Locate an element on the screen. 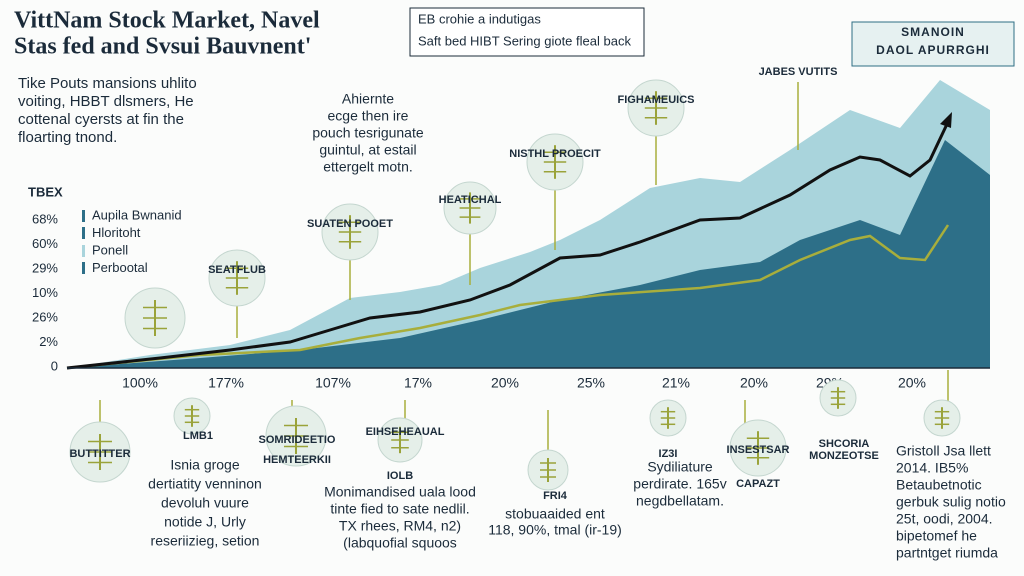  legend-keys is located at coordinates (83, 242).